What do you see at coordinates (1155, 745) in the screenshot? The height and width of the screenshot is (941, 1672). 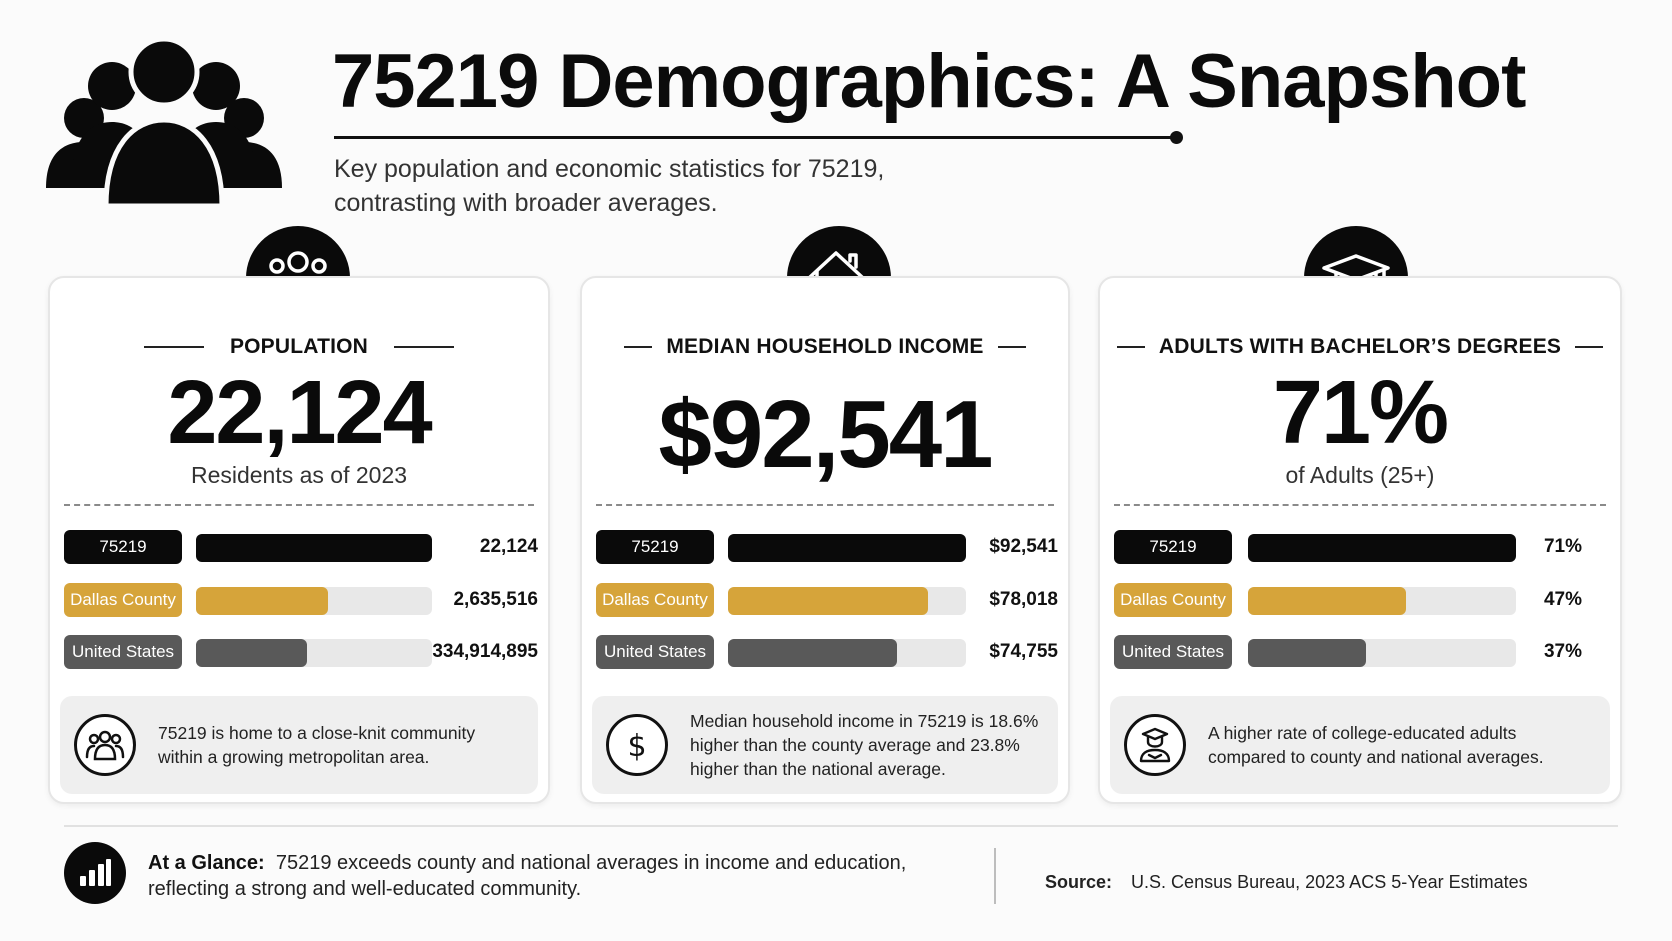 I see `graduate-icon` at bounding box center [1155, 745].